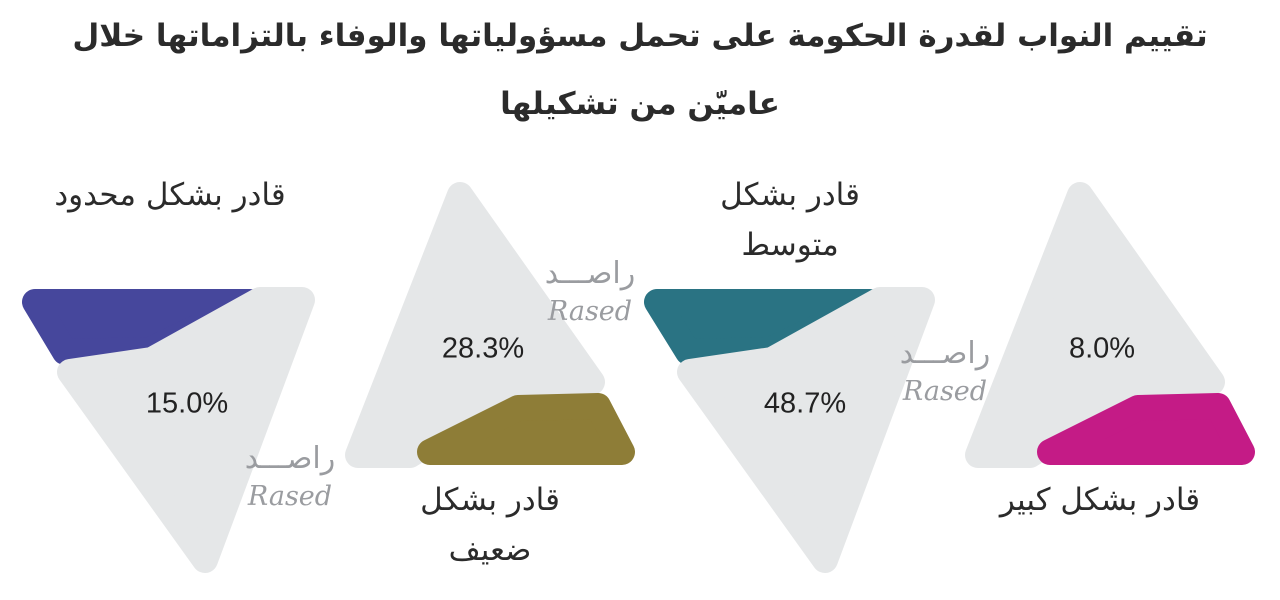  I want to click on category-label-medium: قادر بشكل متوسط, so click(790, 220).